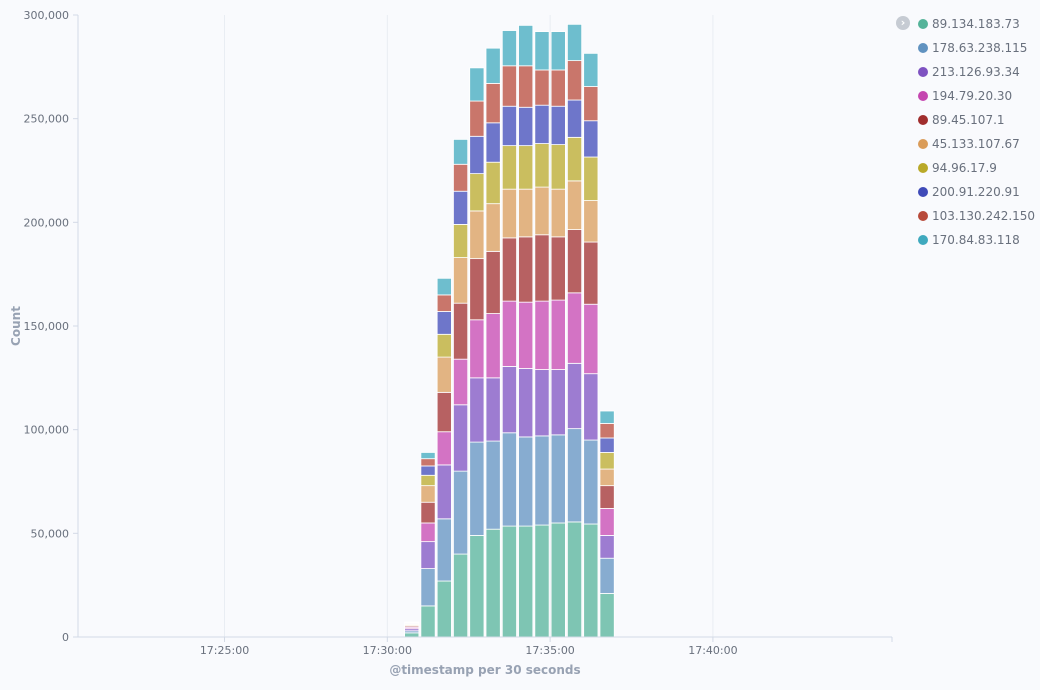 This screenshot has height=690, width=1040. I want to click on legend-item: 45.133.107.67, so click(977, 144).